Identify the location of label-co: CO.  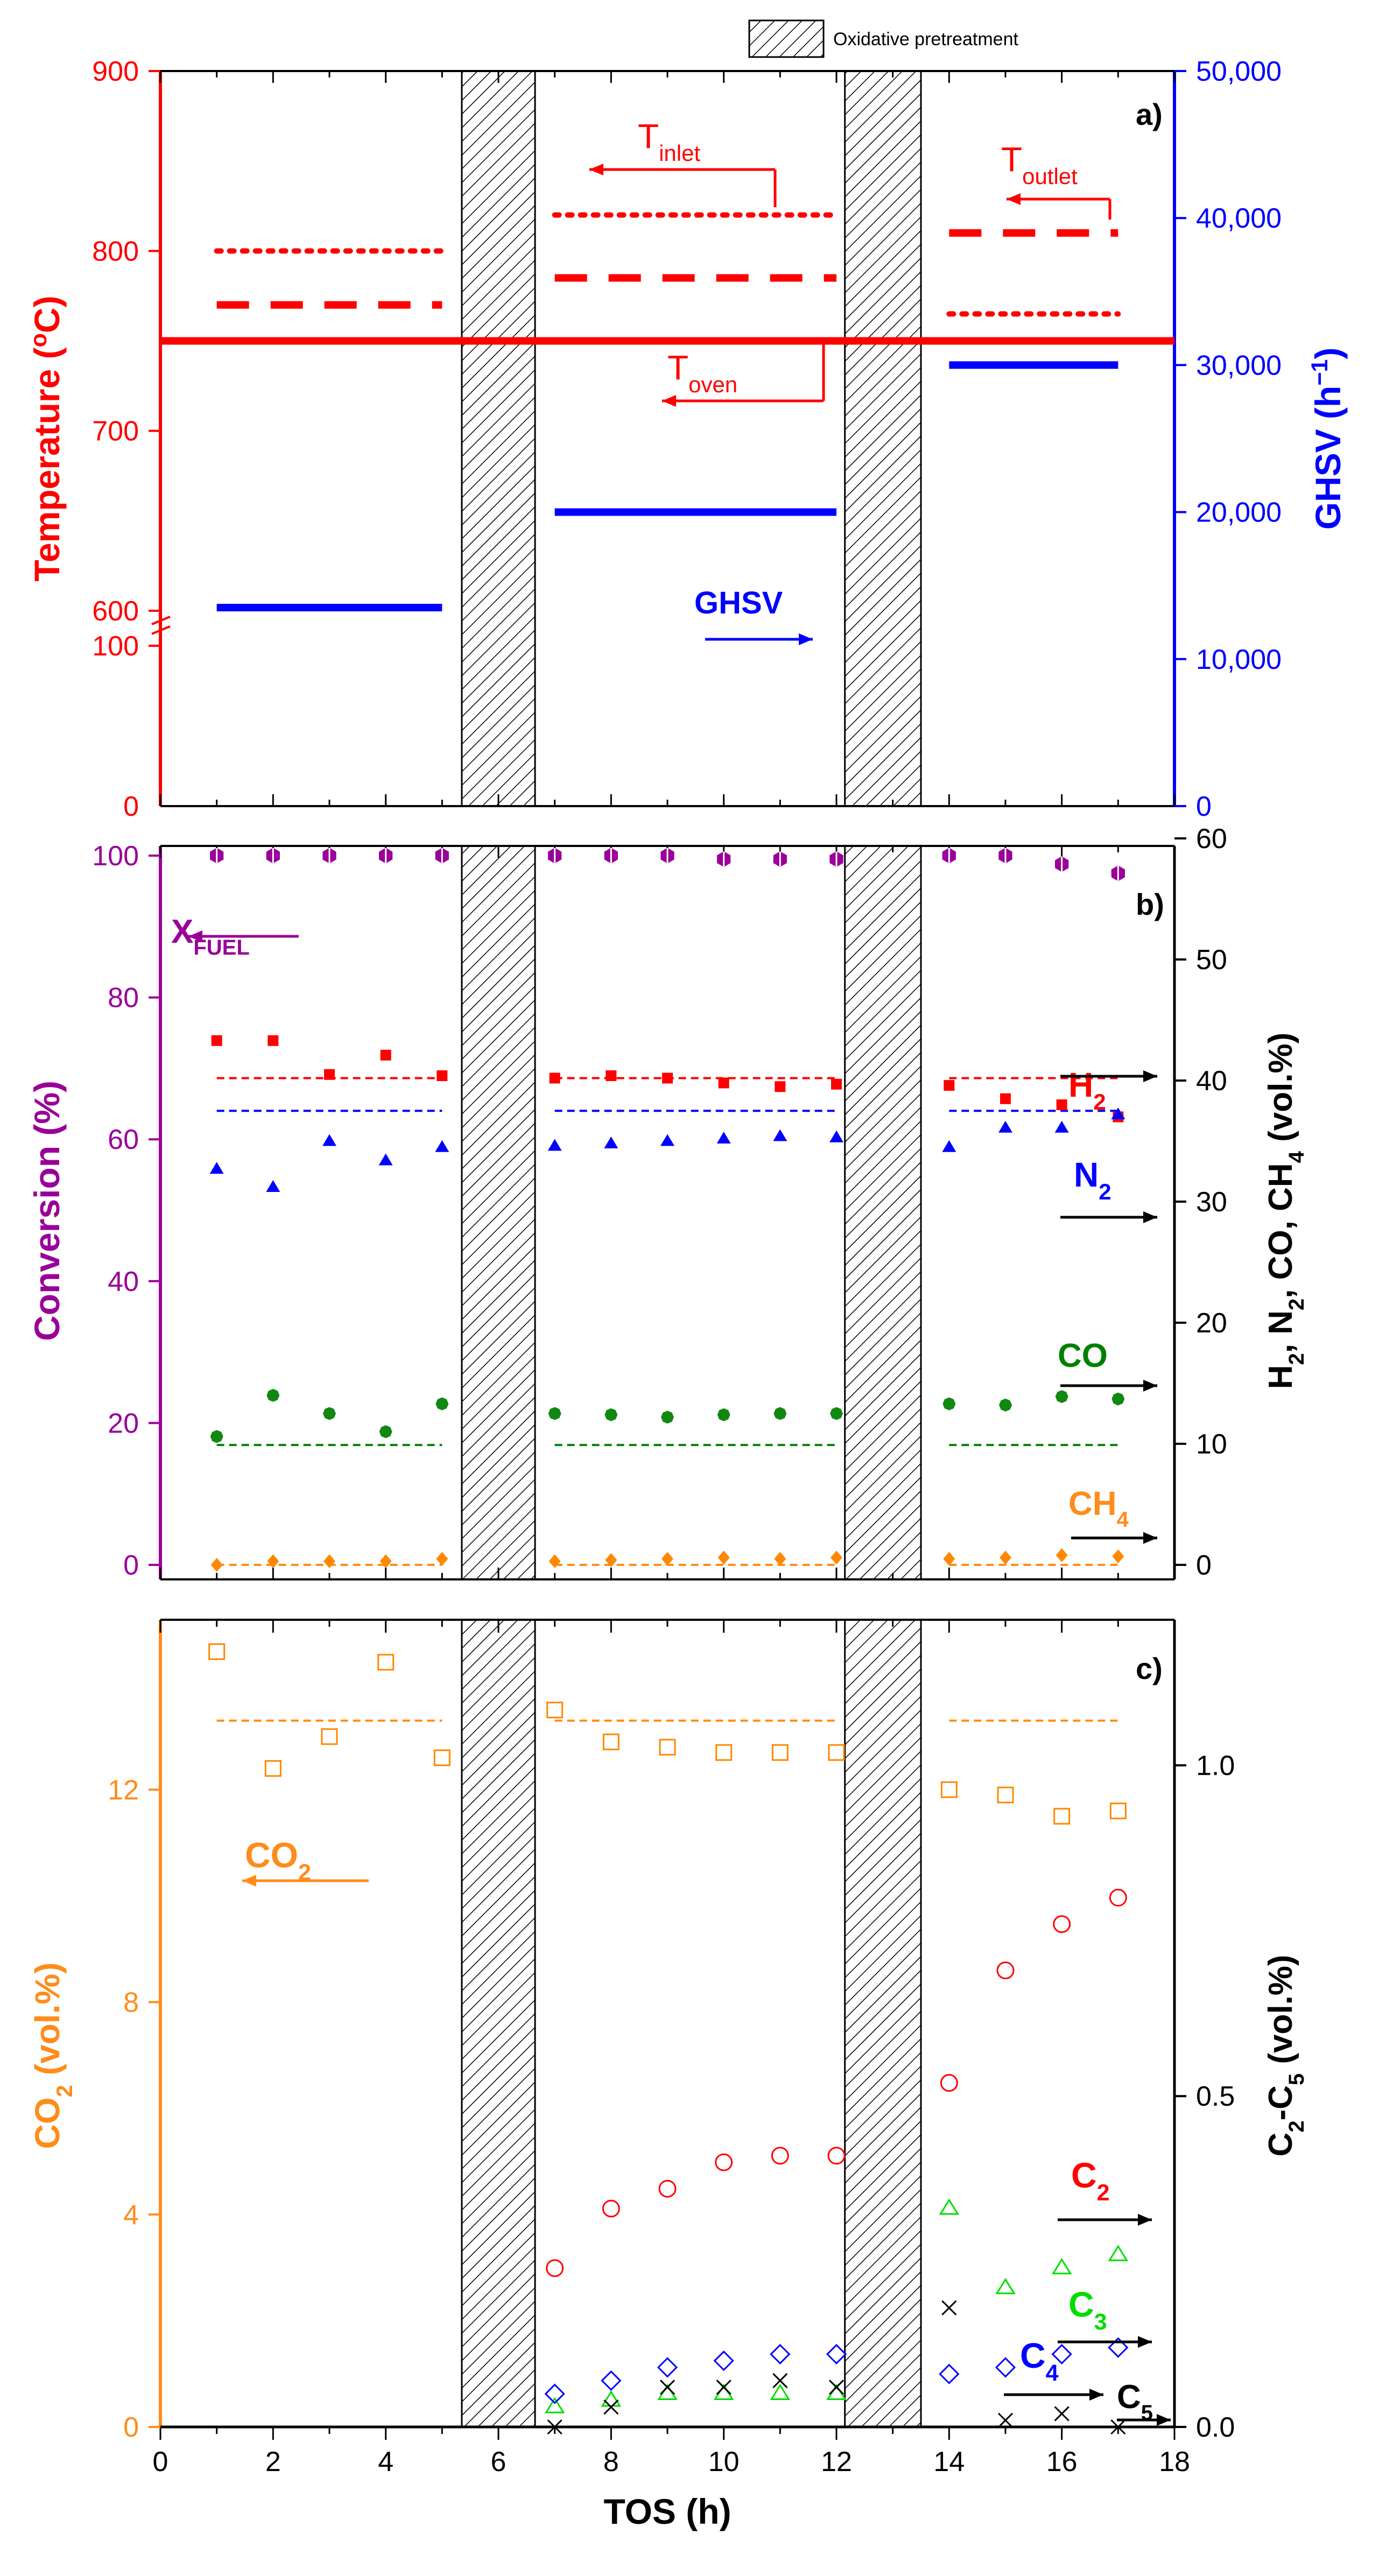
(1083, 1355).